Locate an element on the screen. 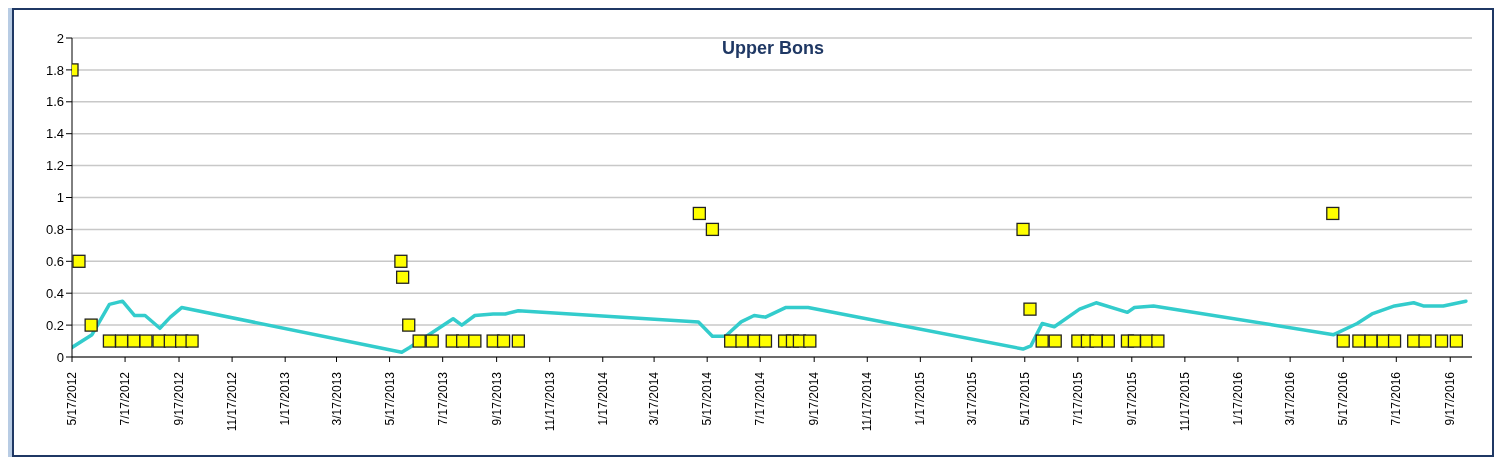  x-tick-label: 5/17/2013 is located at coordinates (389, 398).